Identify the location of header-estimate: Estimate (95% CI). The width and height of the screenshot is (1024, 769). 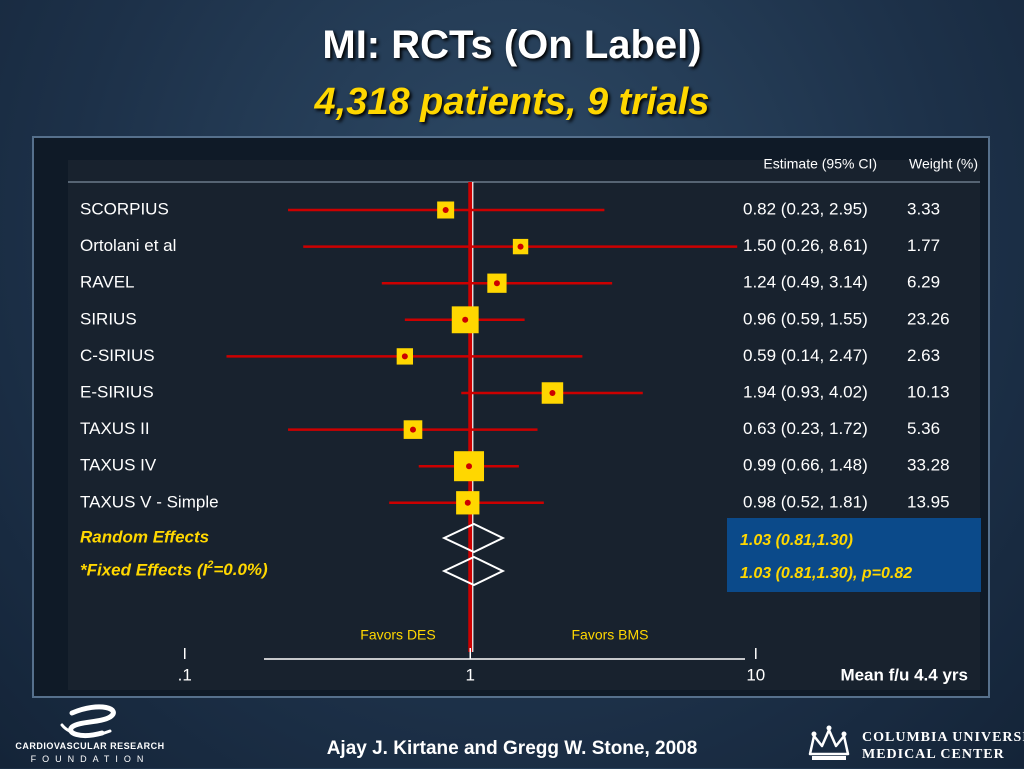
(820, 164).